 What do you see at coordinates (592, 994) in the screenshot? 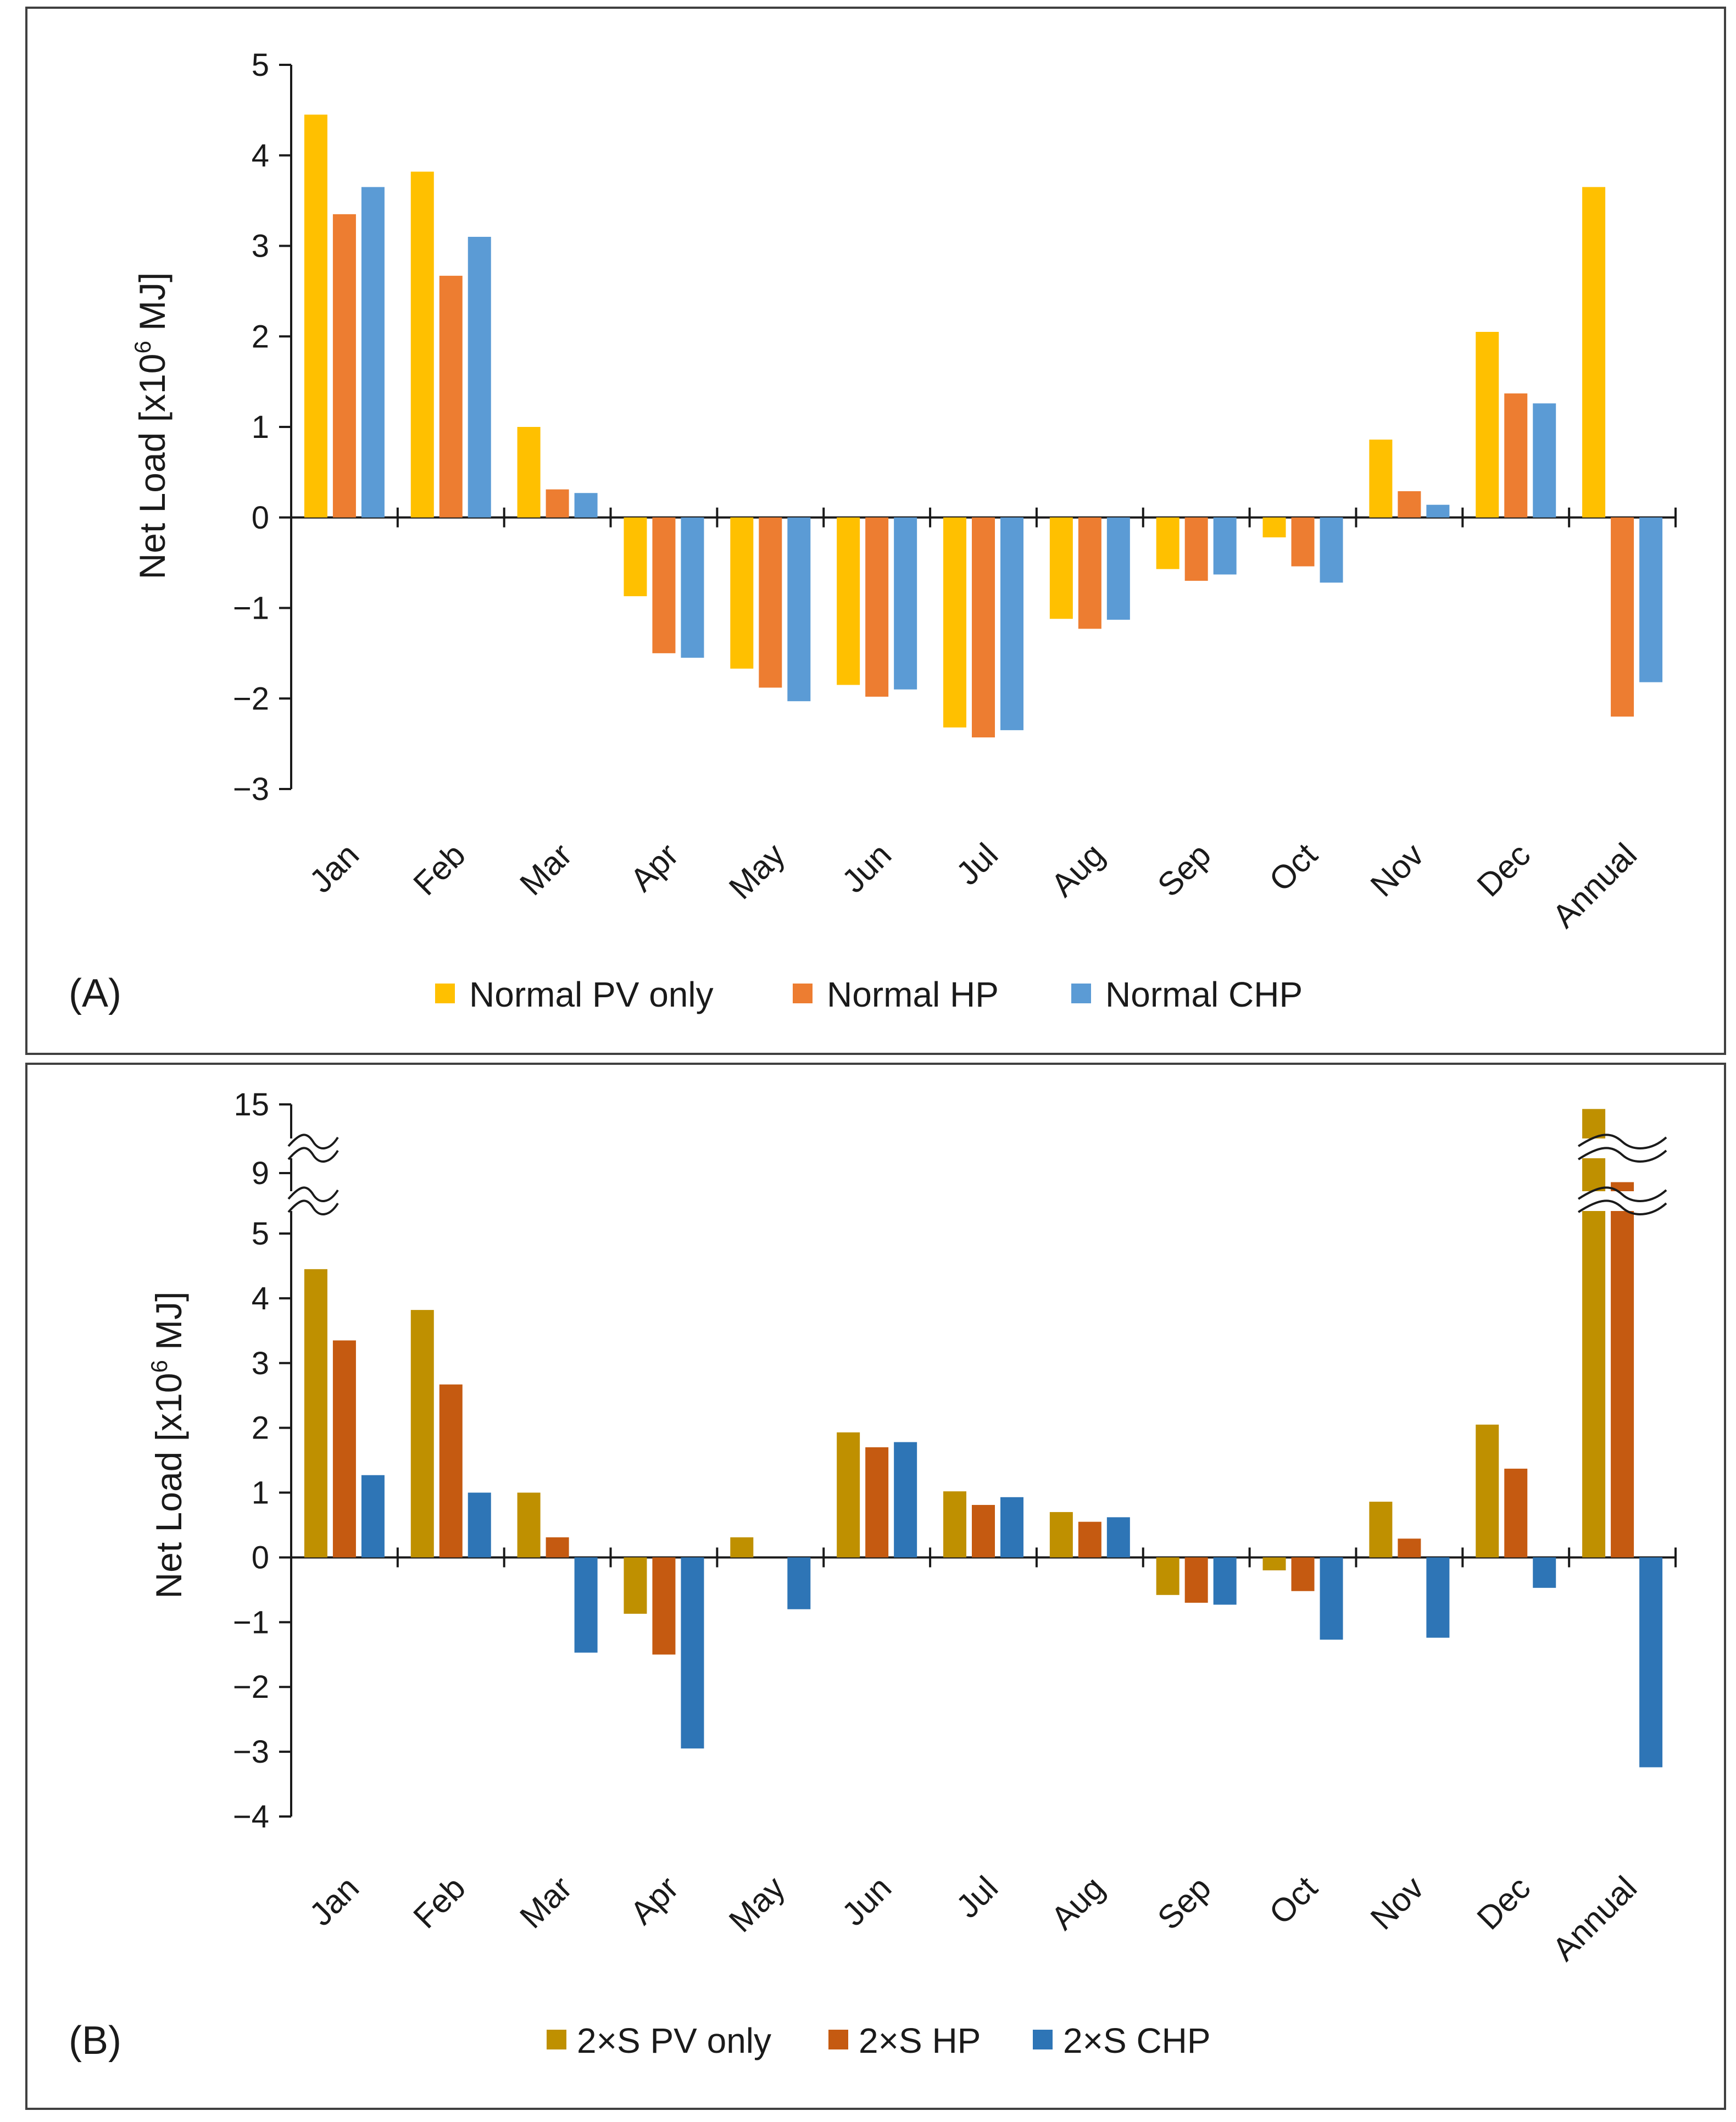
I see `legend-a-pv-label: Normal PV only` at bounding box center [592, 994].